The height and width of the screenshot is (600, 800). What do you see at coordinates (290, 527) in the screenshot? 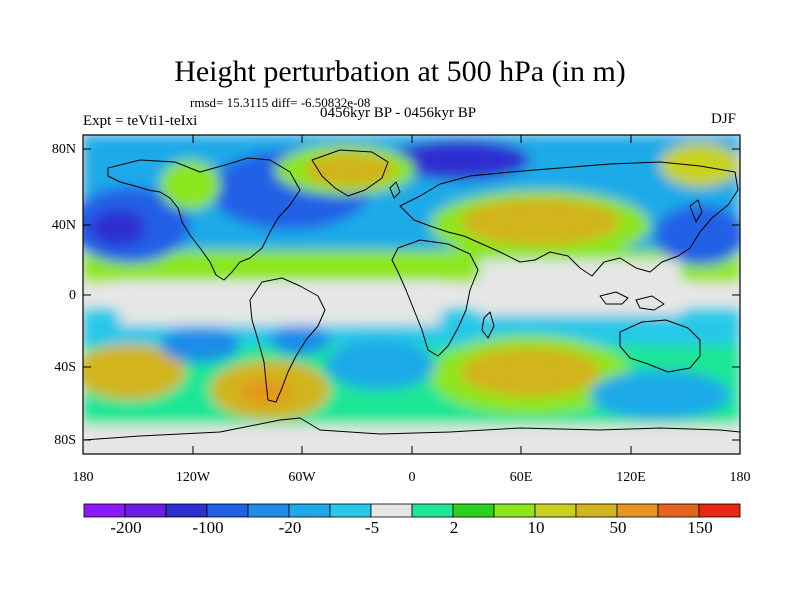
I see `colorbar-label: -20` at bounding box center [290, 527].